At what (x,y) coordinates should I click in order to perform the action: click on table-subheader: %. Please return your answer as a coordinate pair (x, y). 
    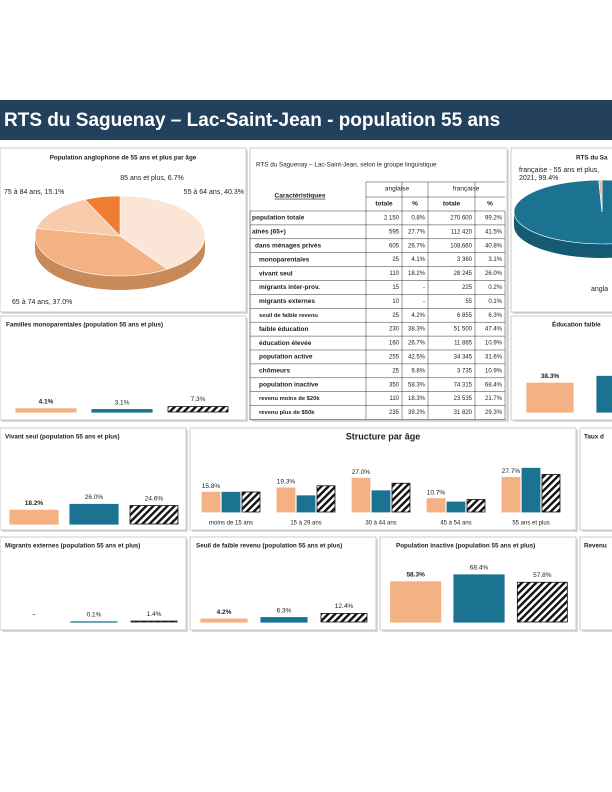
    Looking at the image, I should click on (415, 204).